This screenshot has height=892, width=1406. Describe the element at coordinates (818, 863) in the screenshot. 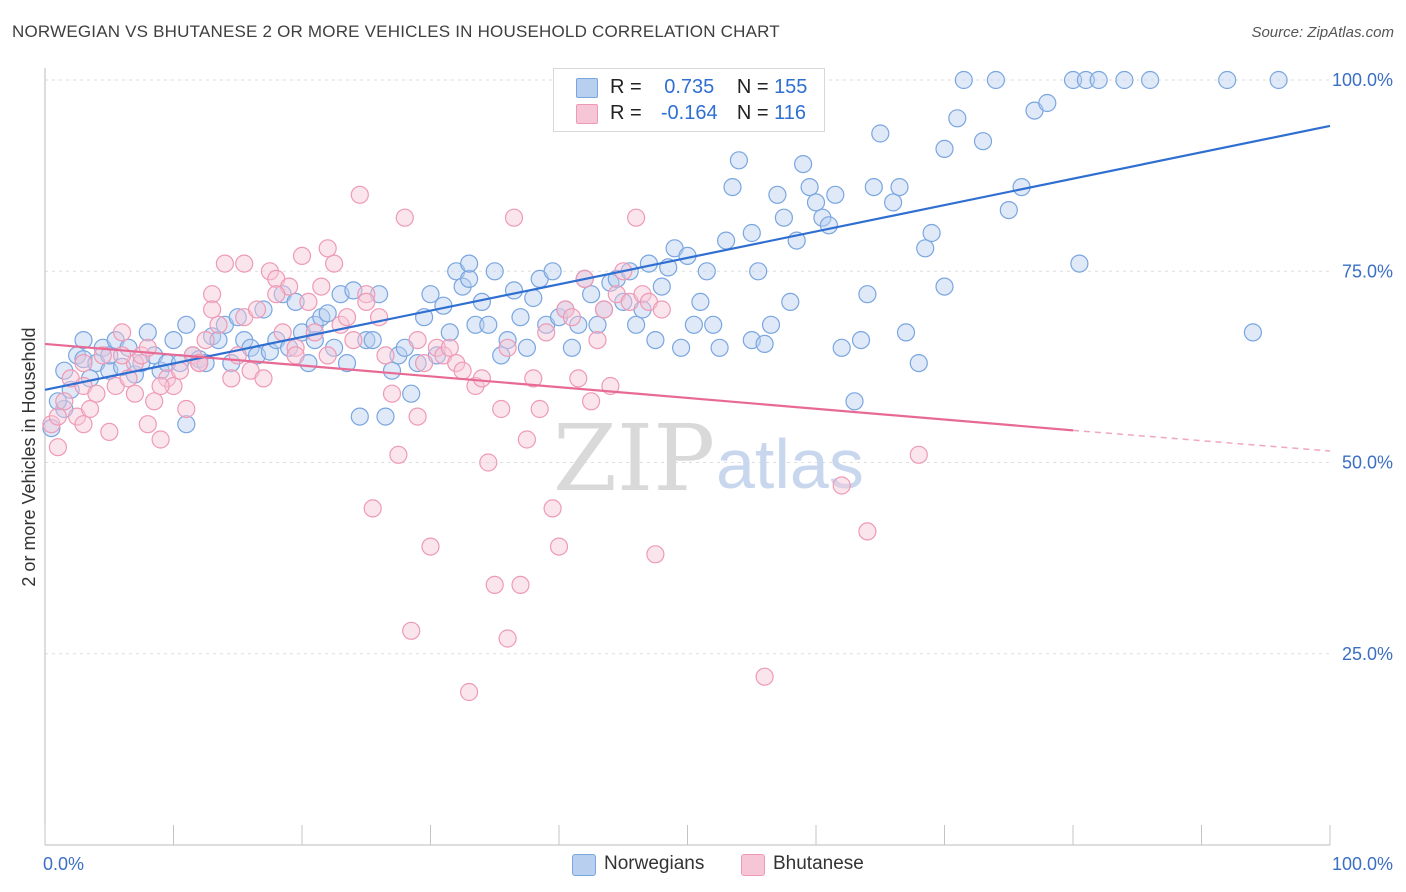

I see `bottom-legend-label-bhutanese: Bhutanese` at that location.